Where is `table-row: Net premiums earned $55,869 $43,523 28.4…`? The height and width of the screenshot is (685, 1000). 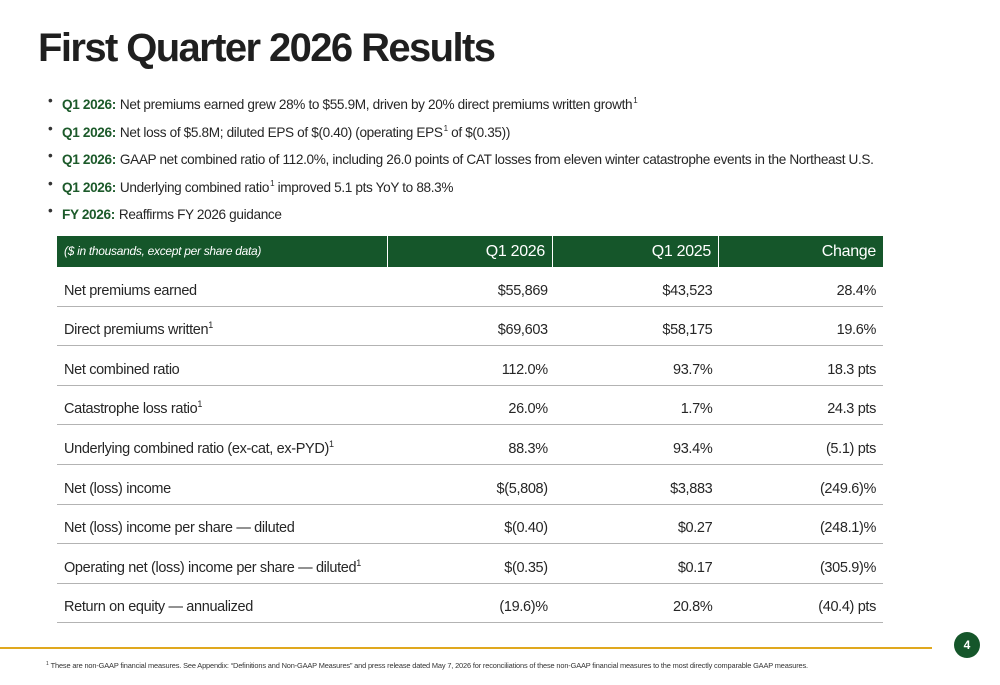 table-row: Net premiums earned $55,869 $43,523 28.4… is located at coordinates (470, 287).